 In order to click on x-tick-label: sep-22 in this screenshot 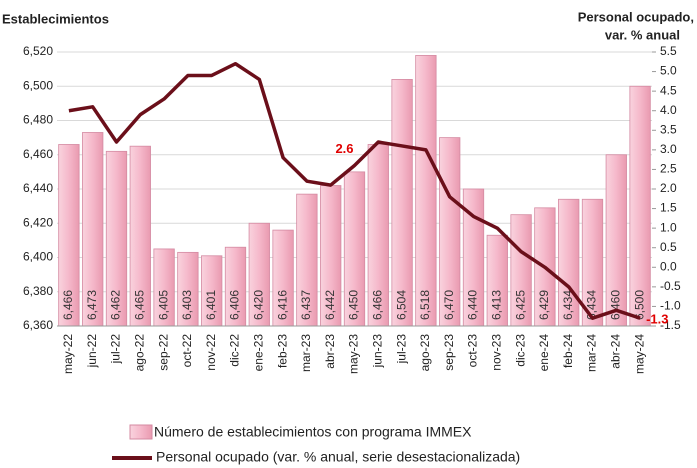, I will do `click(163, 352)`.